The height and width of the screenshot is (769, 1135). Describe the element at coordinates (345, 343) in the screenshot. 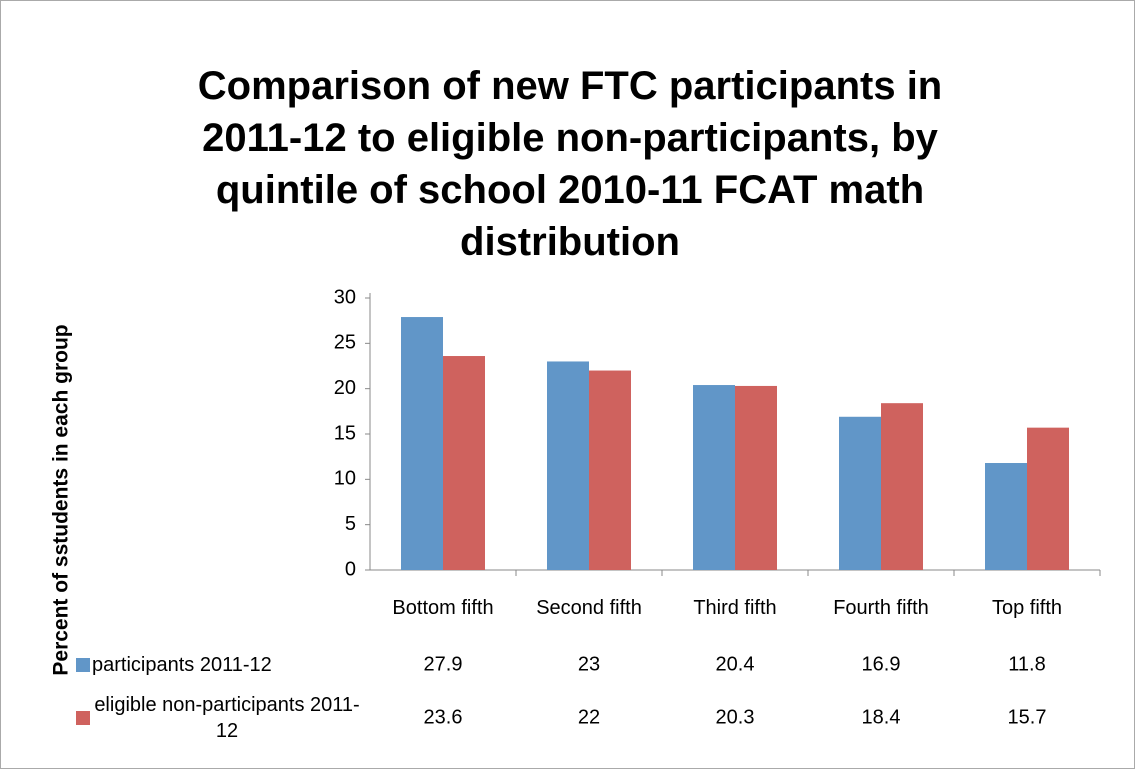

I see `y-tick-label: 25` at that location.